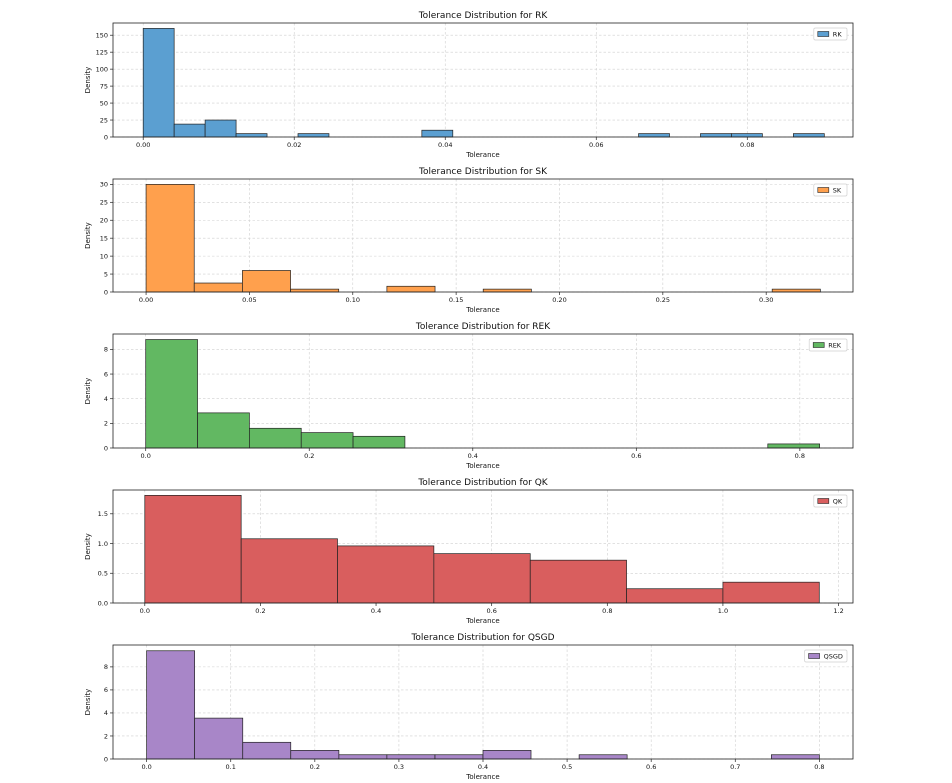  What do you see at coordinates (104, 221) in the screenshot?
I see `y-tick-label: 20` at bounding box center [104, 221].